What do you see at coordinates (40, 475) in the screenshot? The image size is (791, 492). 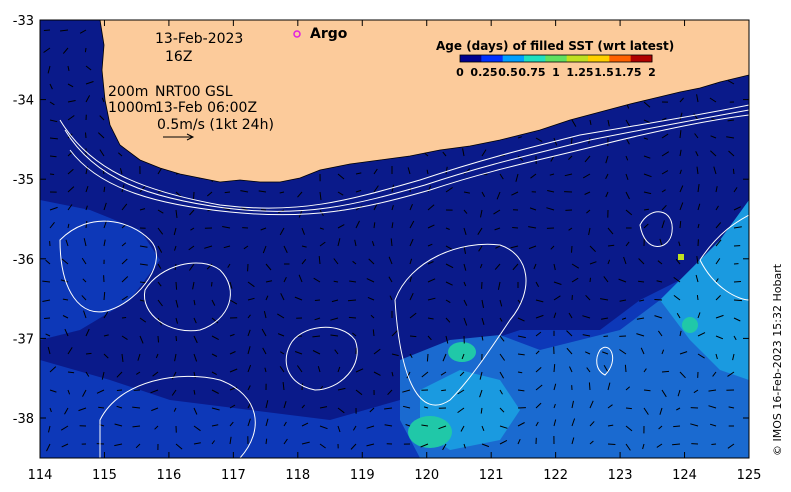 I see `x-tick-label: 114` at bounding box center [40, 475].